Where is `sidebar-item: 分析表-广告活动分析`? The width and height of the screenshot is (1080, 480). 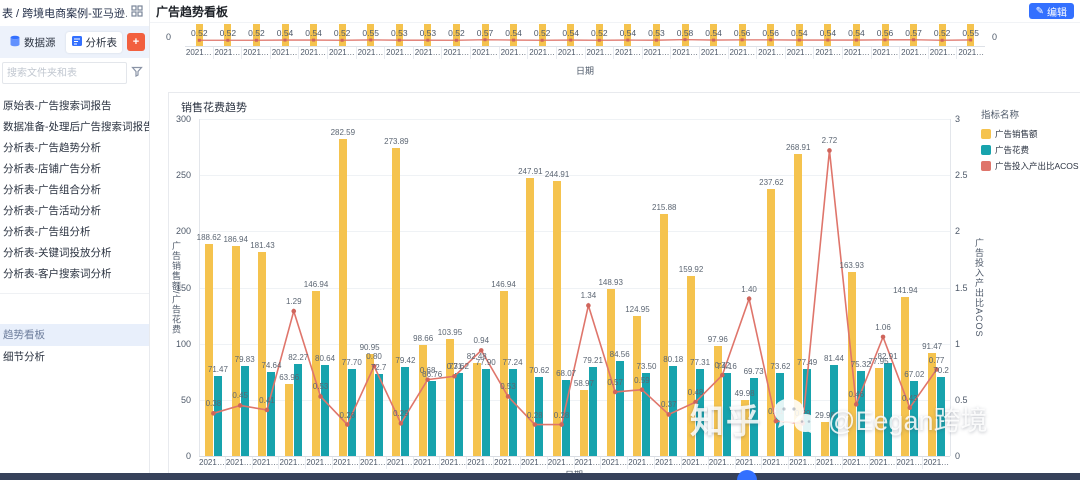 sidebar-item: 分析表-广告活动分析 is located at coordinates (52, 211).